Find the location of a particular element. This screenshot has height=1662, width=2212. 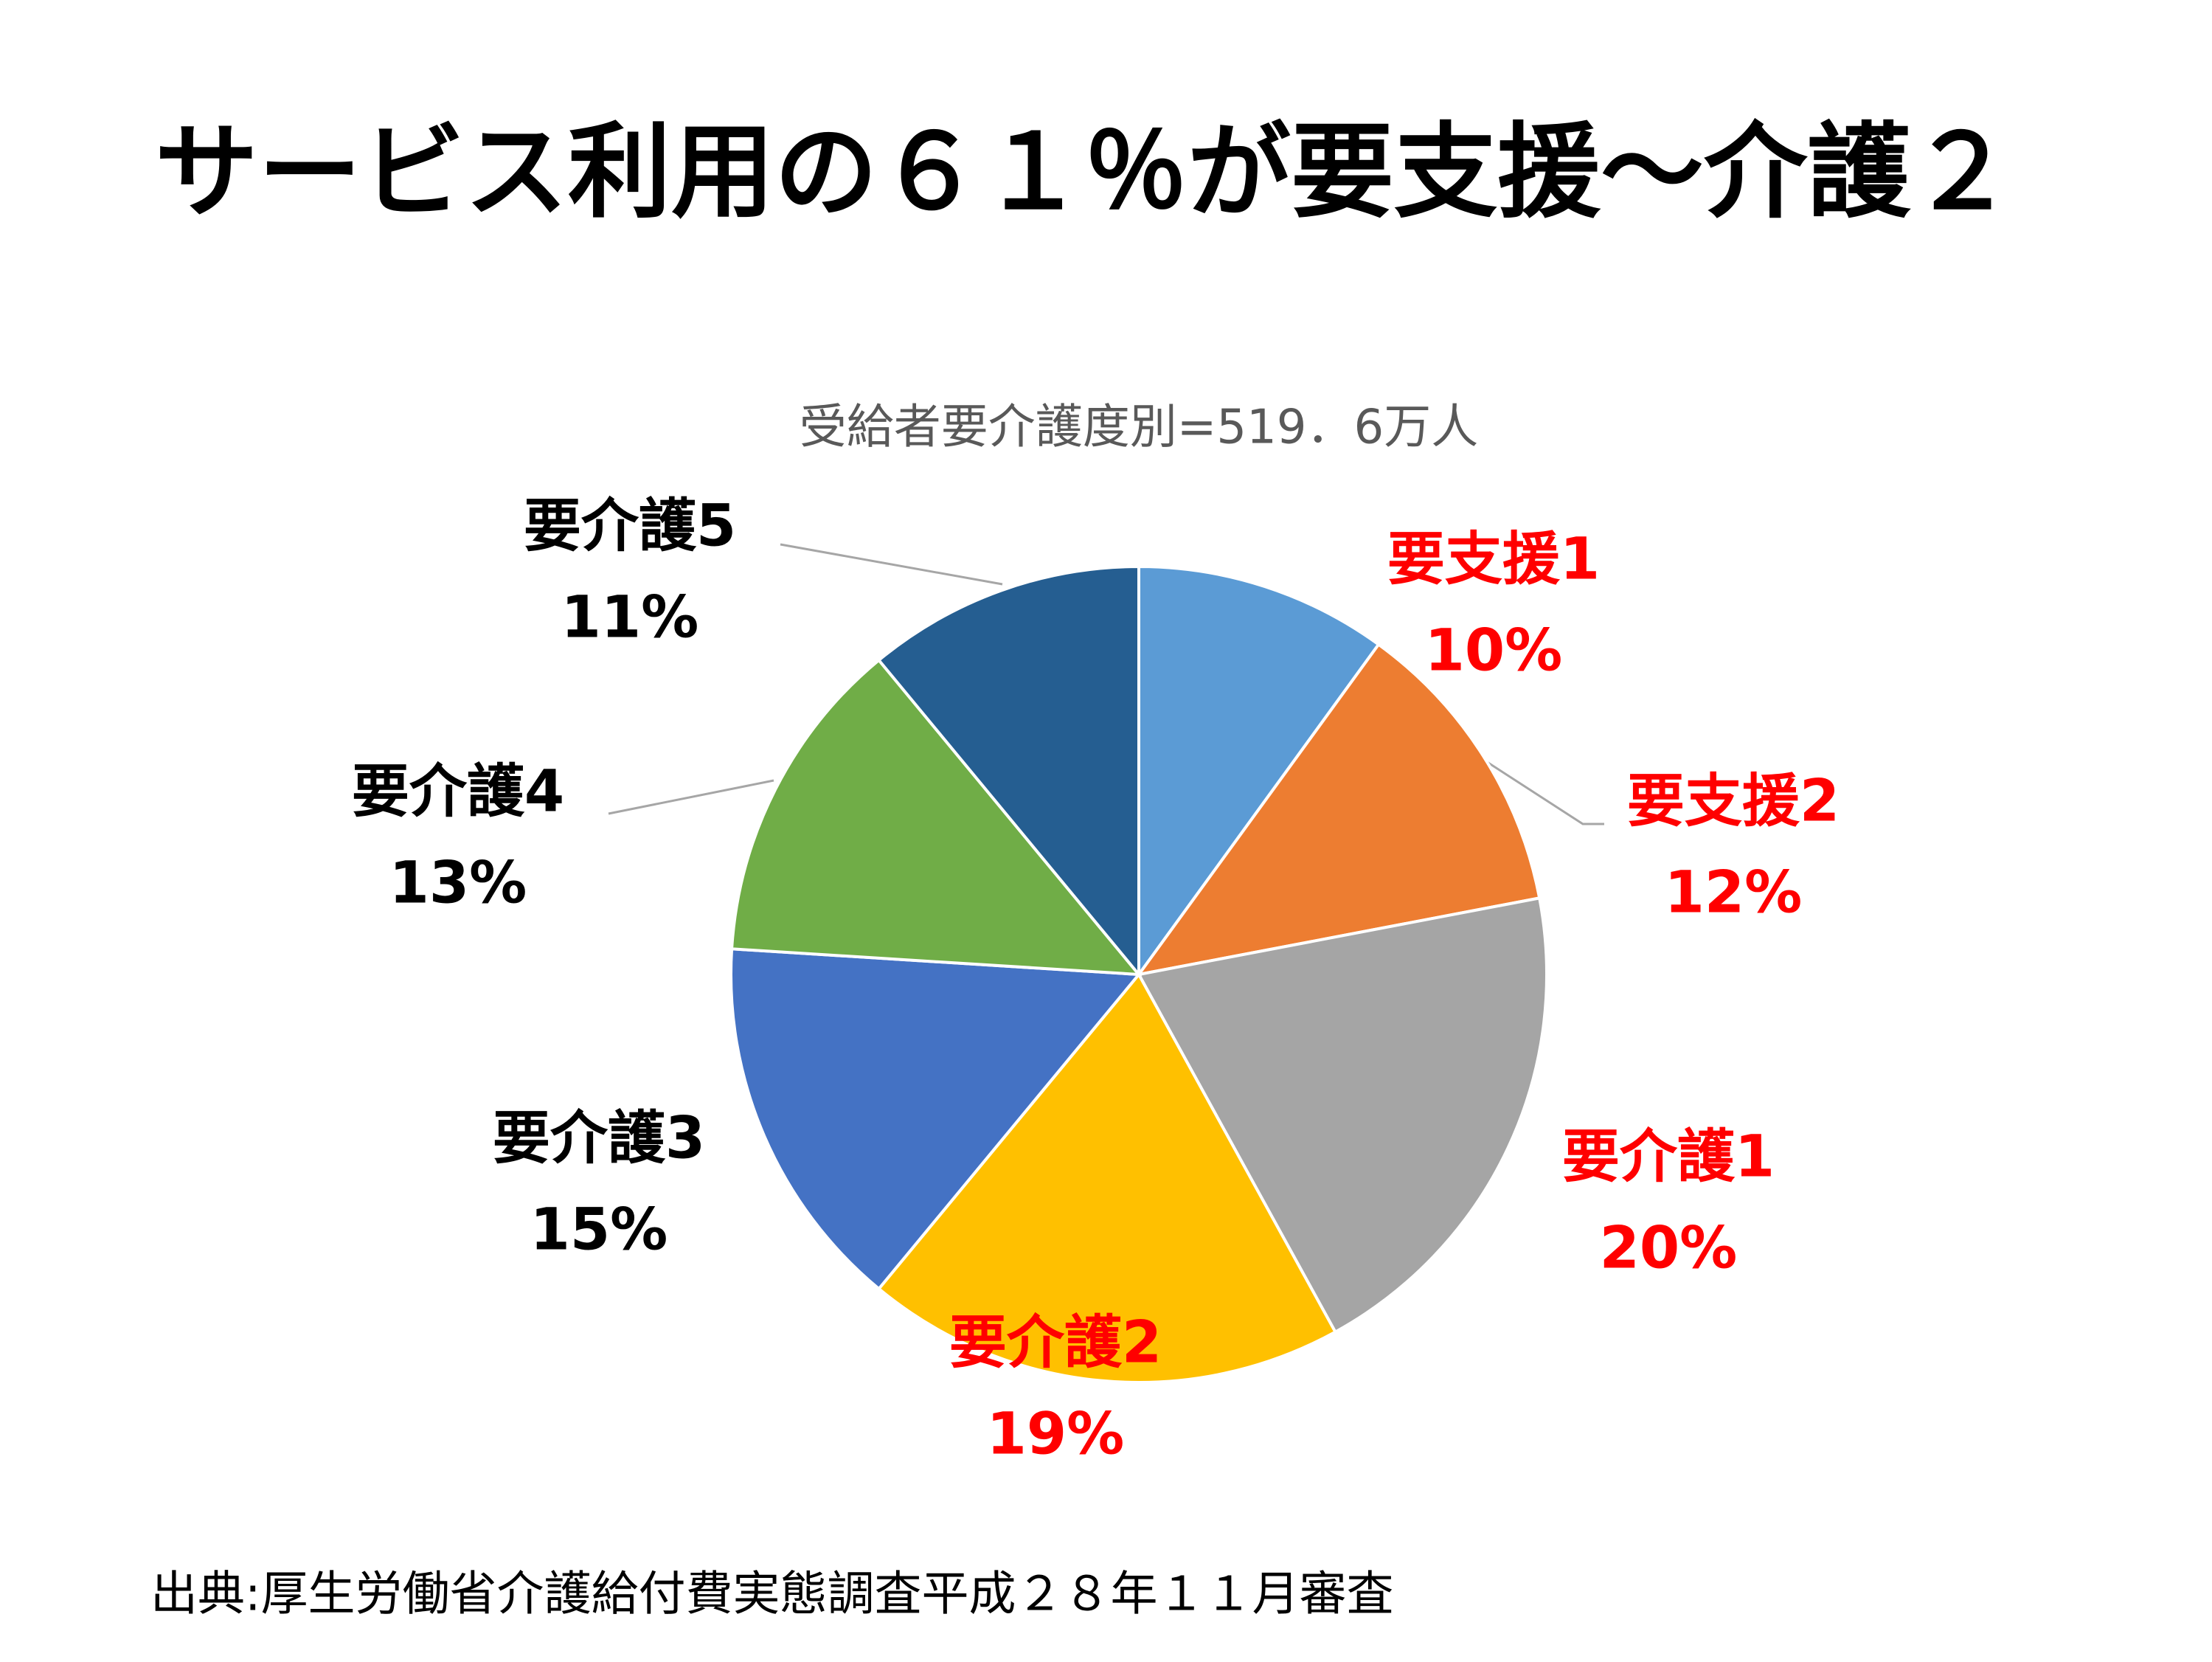

slice-value-label: 19% is located at coordinates (1056, 1434).